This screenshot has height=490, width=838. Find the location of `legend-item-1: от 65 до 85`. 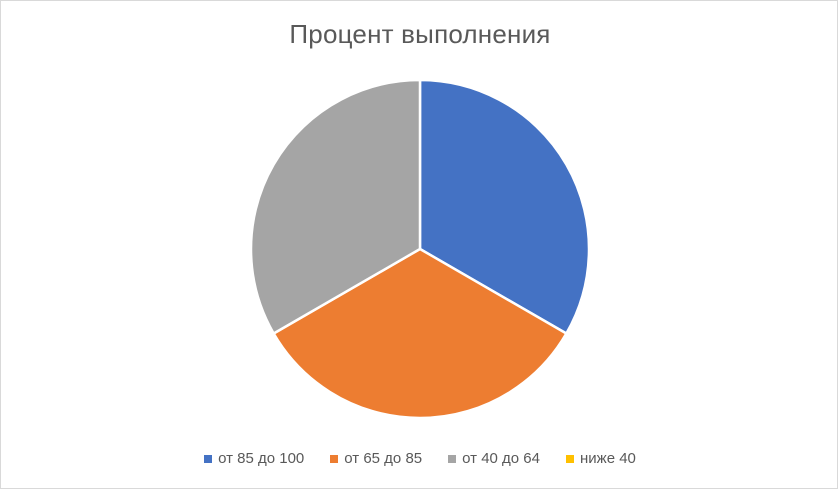

legend-item-1: от 65 до 85 is located at coordinates (376, 458).